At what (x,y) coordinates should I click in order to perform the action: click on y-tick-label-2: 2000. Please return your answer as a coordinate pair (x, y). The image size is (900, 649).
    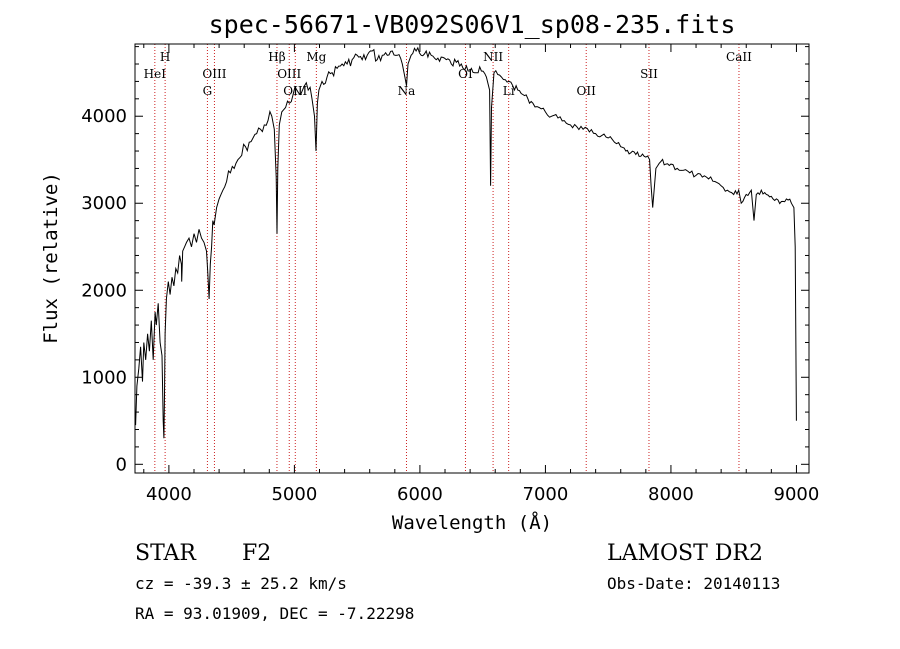
    Looking at the image, I should click on (104, 290).